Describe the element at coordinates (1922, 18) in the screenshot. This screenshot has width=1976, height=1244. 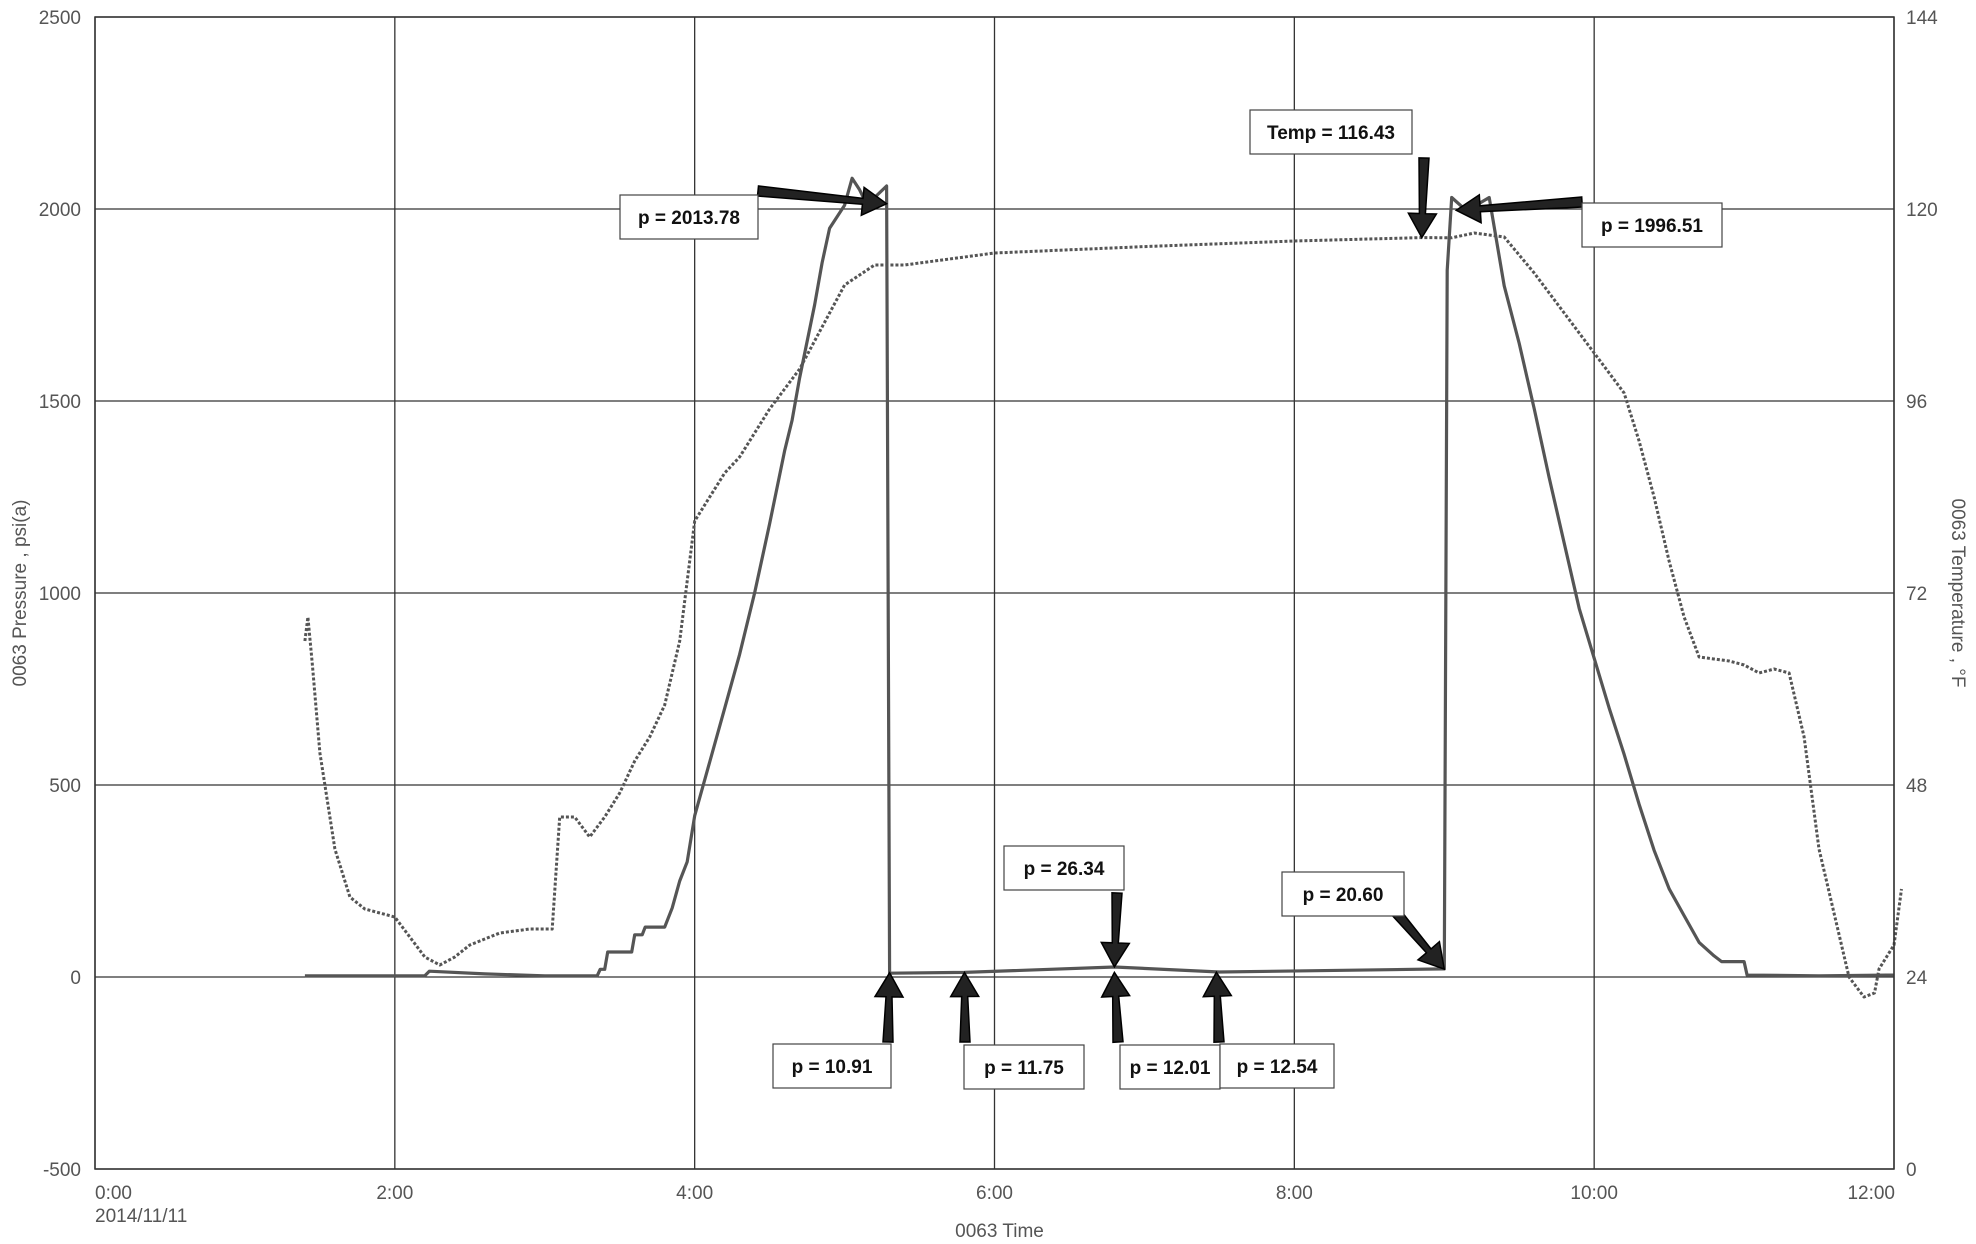
I see `y-right-tick-label: 144` at that location.